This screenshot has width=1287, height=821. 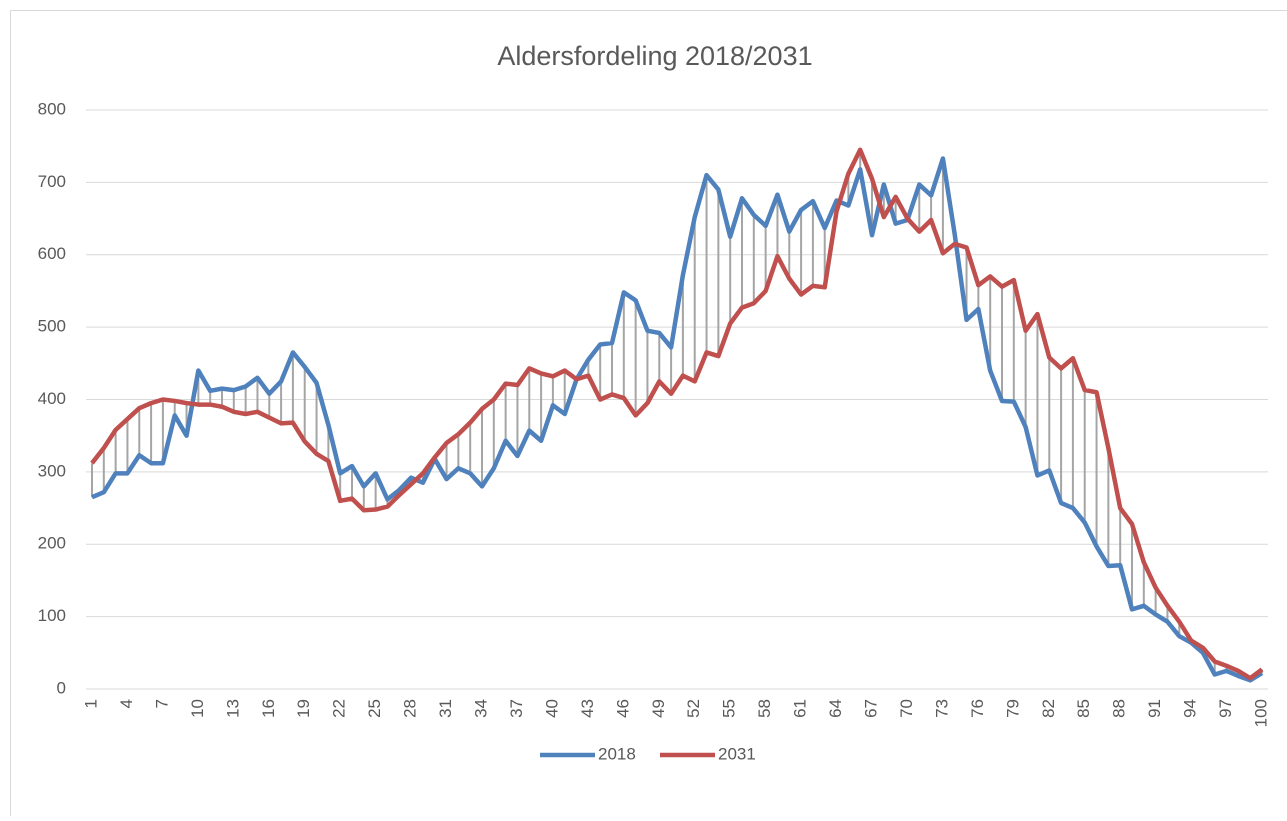 What do you see at coordinates (1048, 708) in the screenshot?
I see `x-tick-label: 82` at bounding box center [1048, 708].